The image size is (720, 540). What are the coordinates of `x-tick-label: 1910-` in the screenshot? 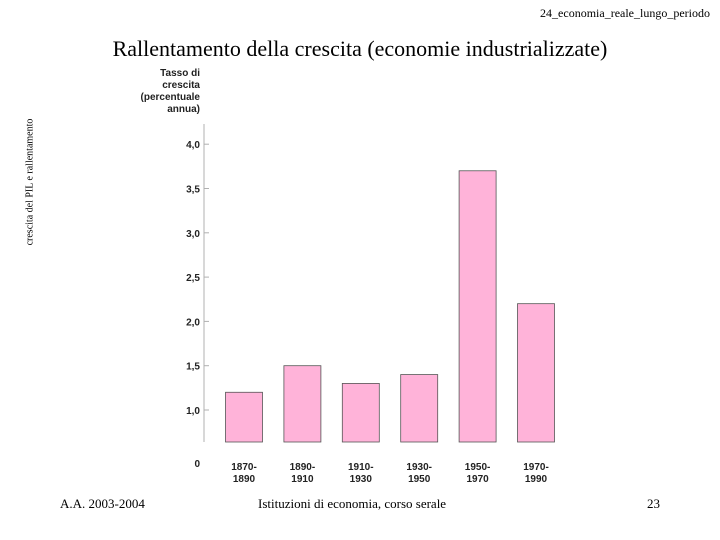 It's located at (361, 467).